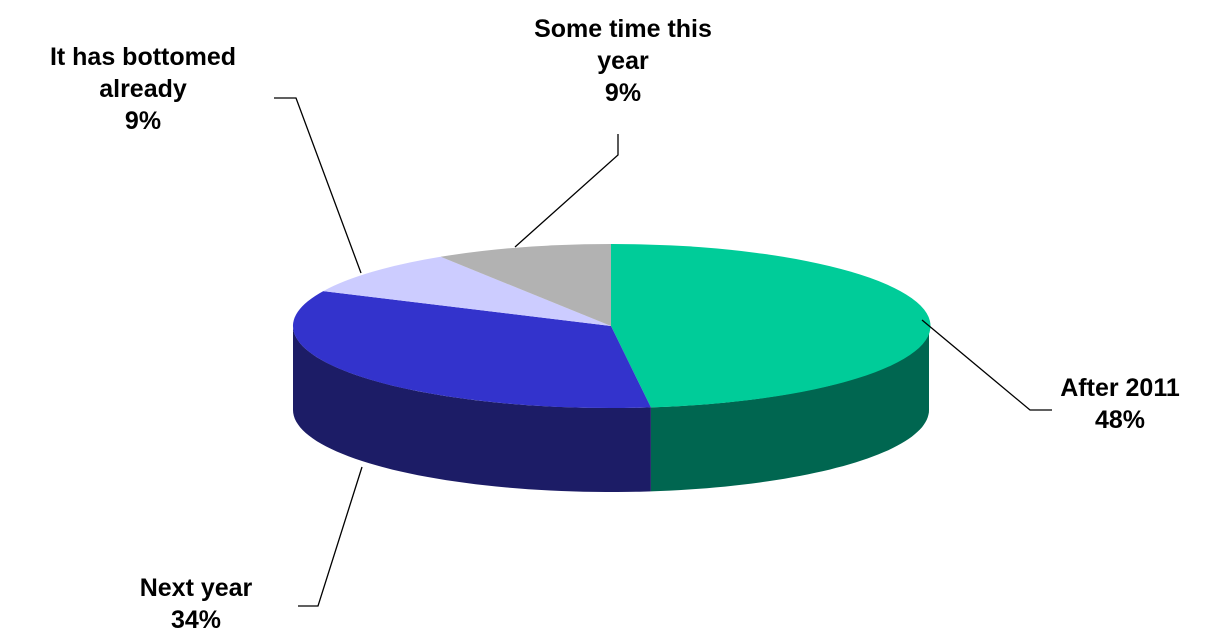 The image size is (1224, 644). What do you see at coordinates (196, 588) in the screenshot?
I see `slice-label-1-line-0: Next year` at bounding box center [196, 588].